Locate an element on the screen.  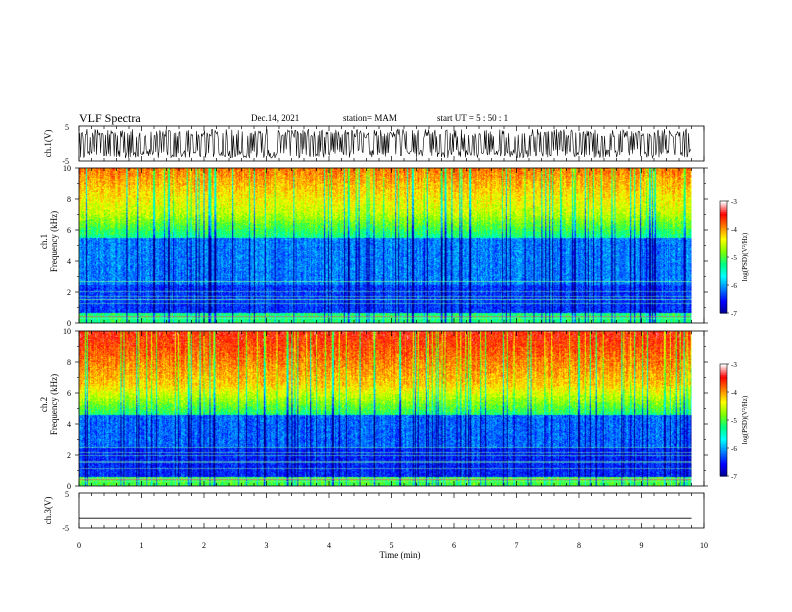
ch1-spectrogram-ytick-10: 10 is located at coordinates (67, 168).